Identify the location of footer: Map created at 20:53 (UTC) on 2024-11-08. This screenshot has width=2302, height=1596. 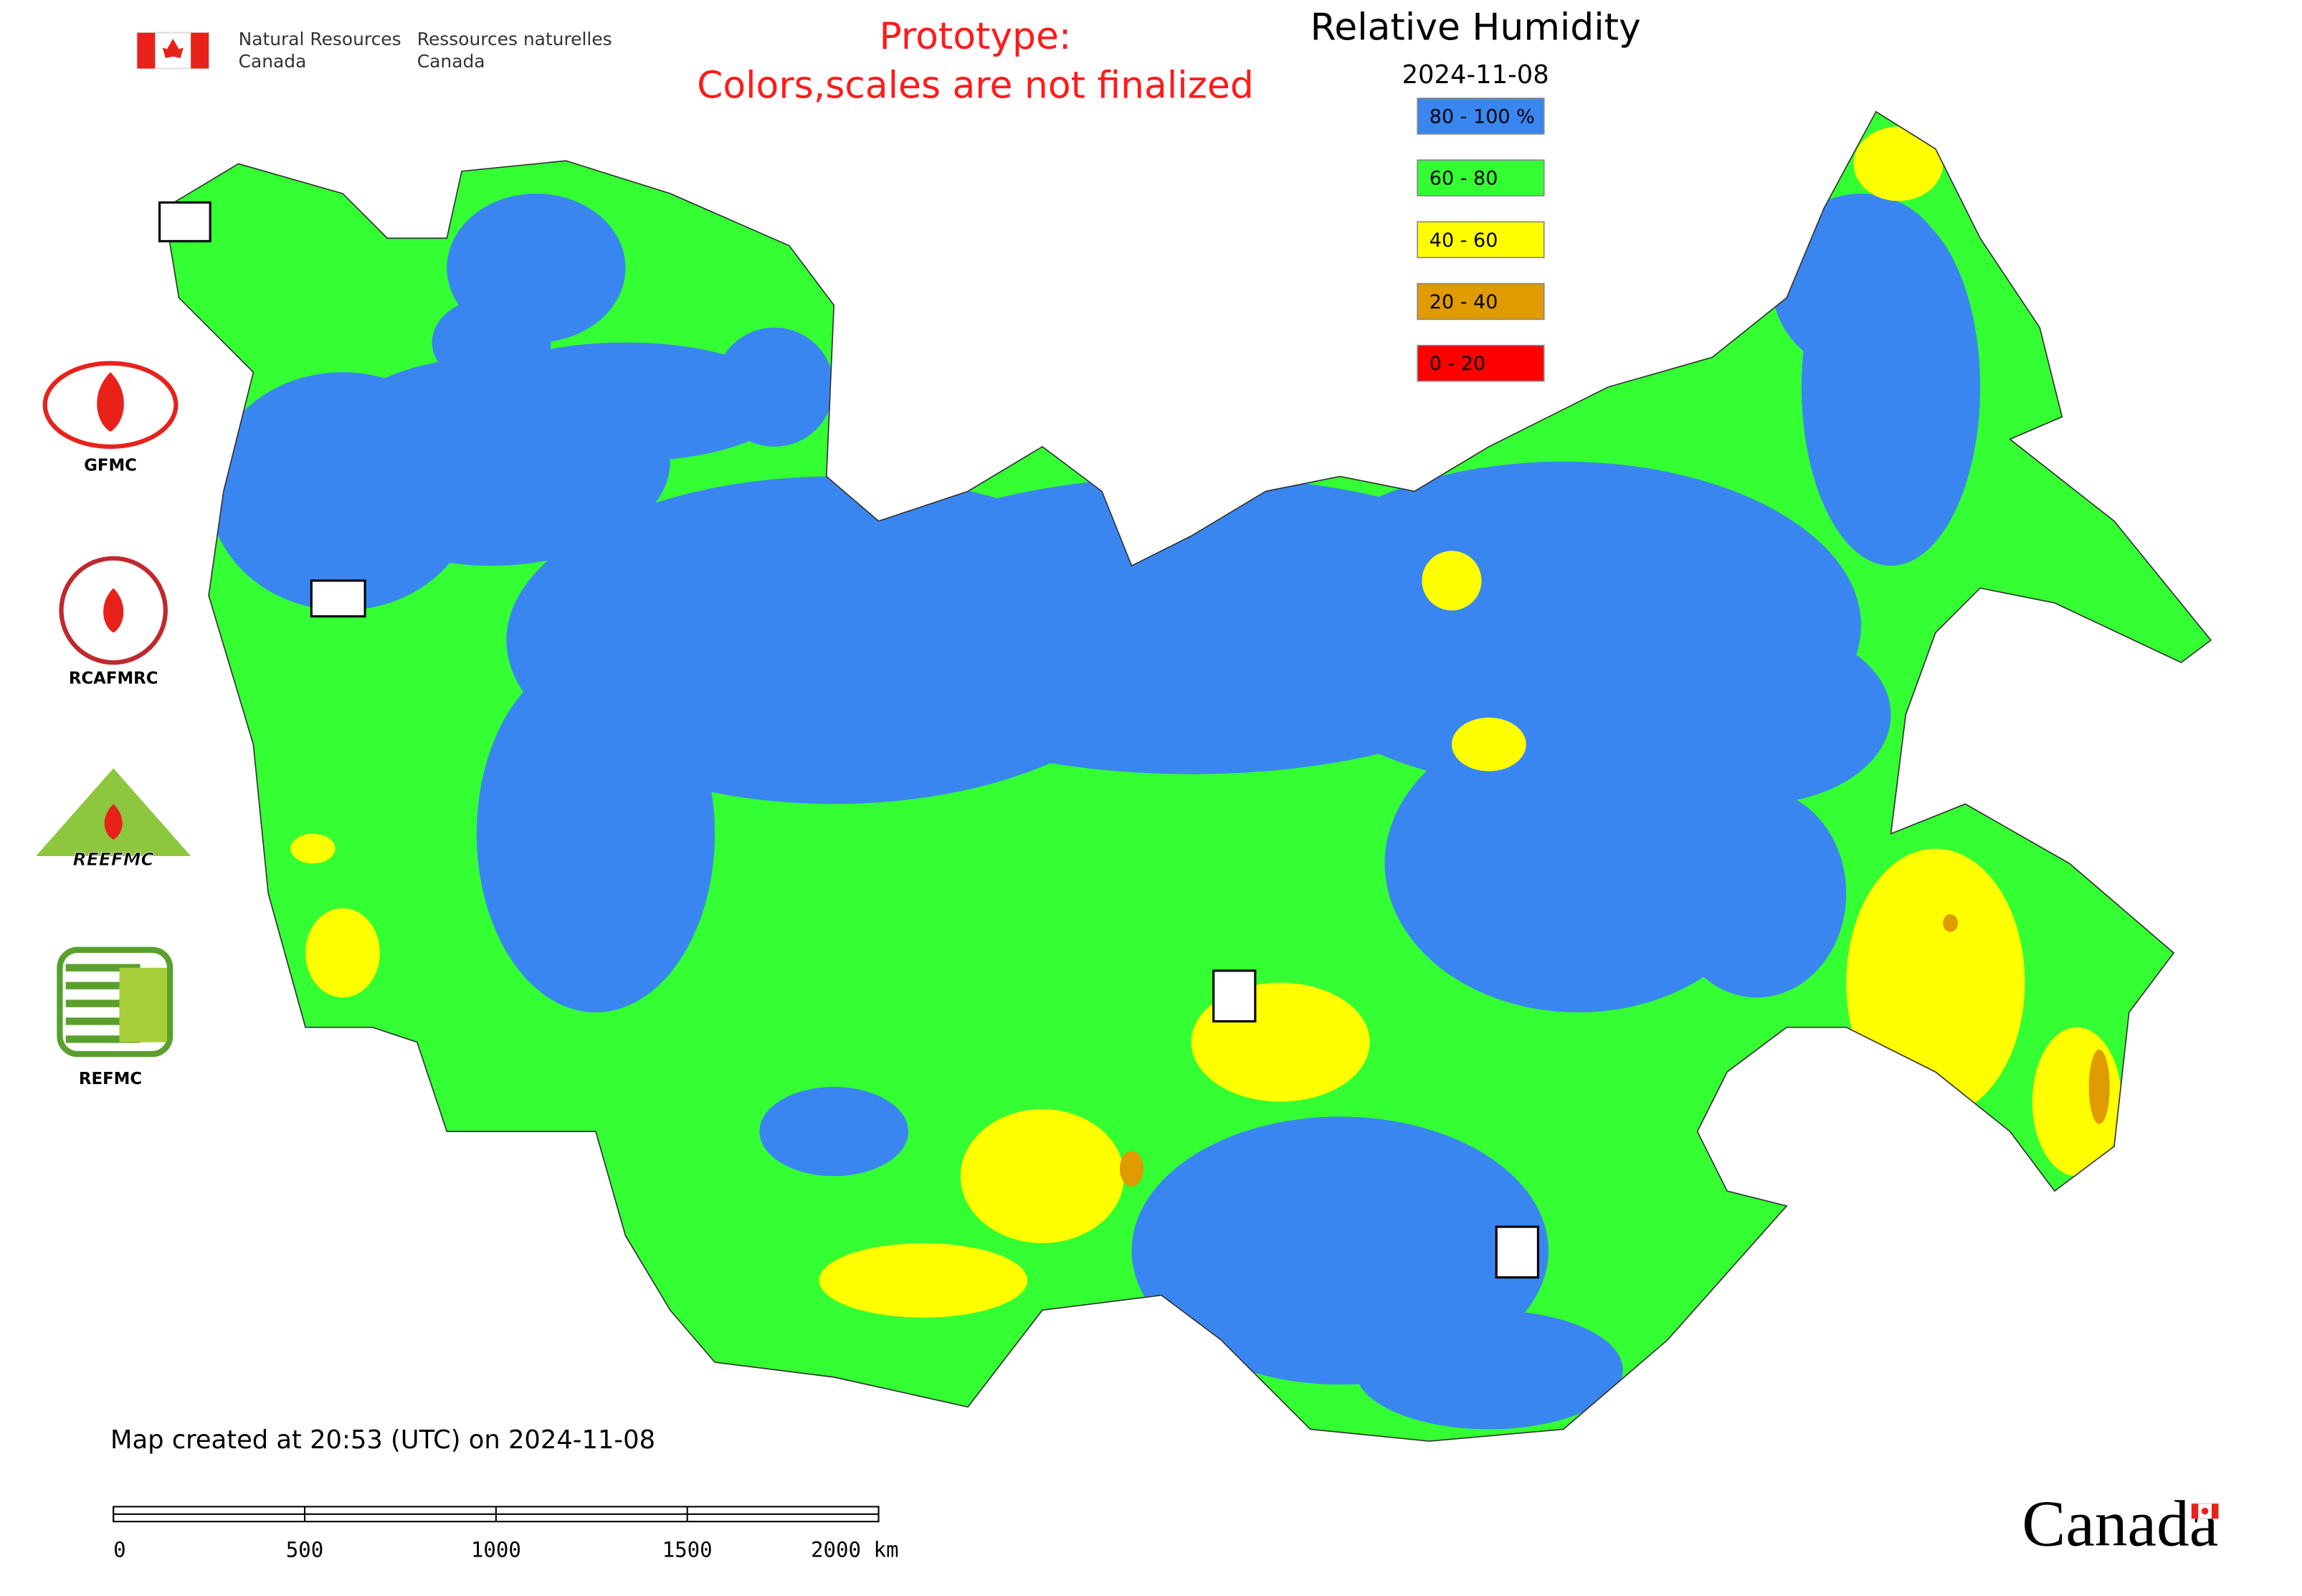
(383, 1440).